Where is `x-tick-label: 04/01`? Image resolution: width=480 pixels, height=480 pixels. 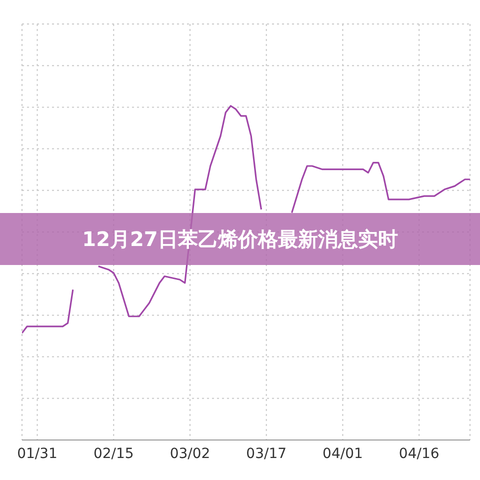
x-tick-label: 04/01 is located at coordinates (342, 454).